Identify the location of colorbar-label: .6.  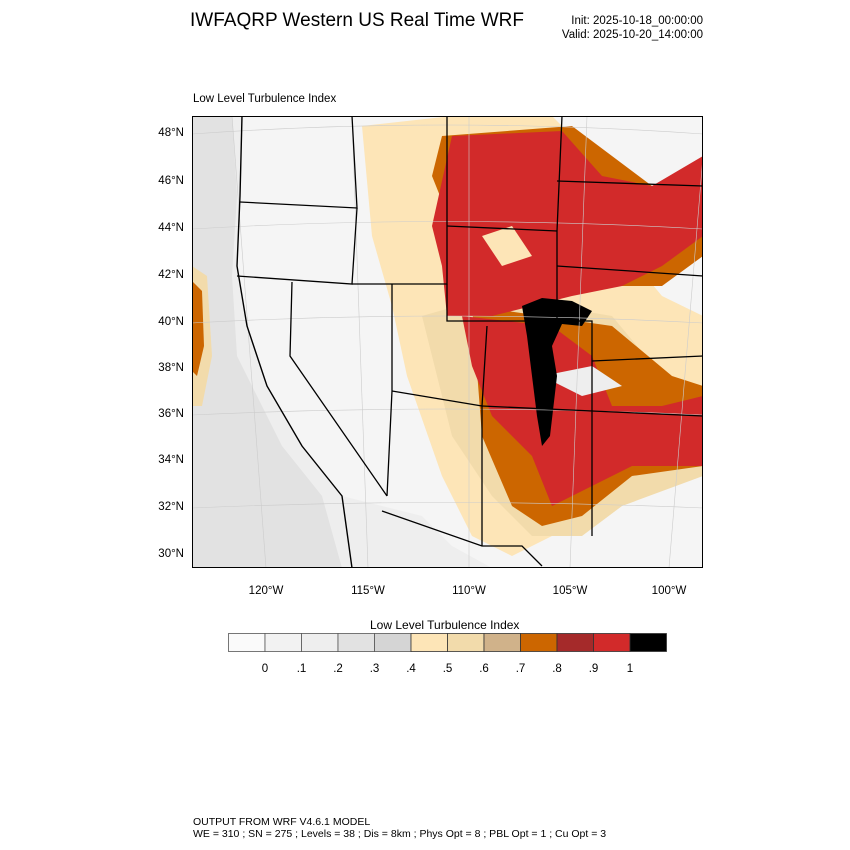
(484, 669).